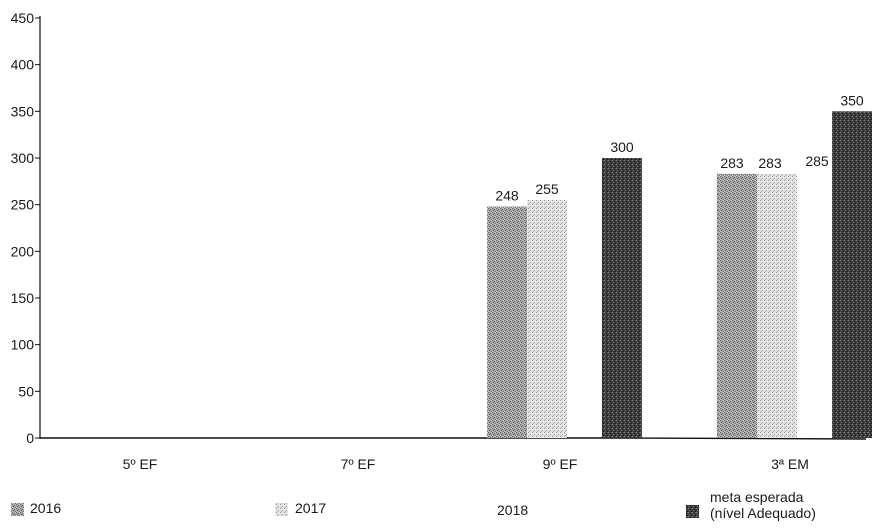 The image size is (874, 531). What do you see at coordinates (30, 438) in the screenshot?
I see `y-tick-label: 0` at bounding box center [30, 438].